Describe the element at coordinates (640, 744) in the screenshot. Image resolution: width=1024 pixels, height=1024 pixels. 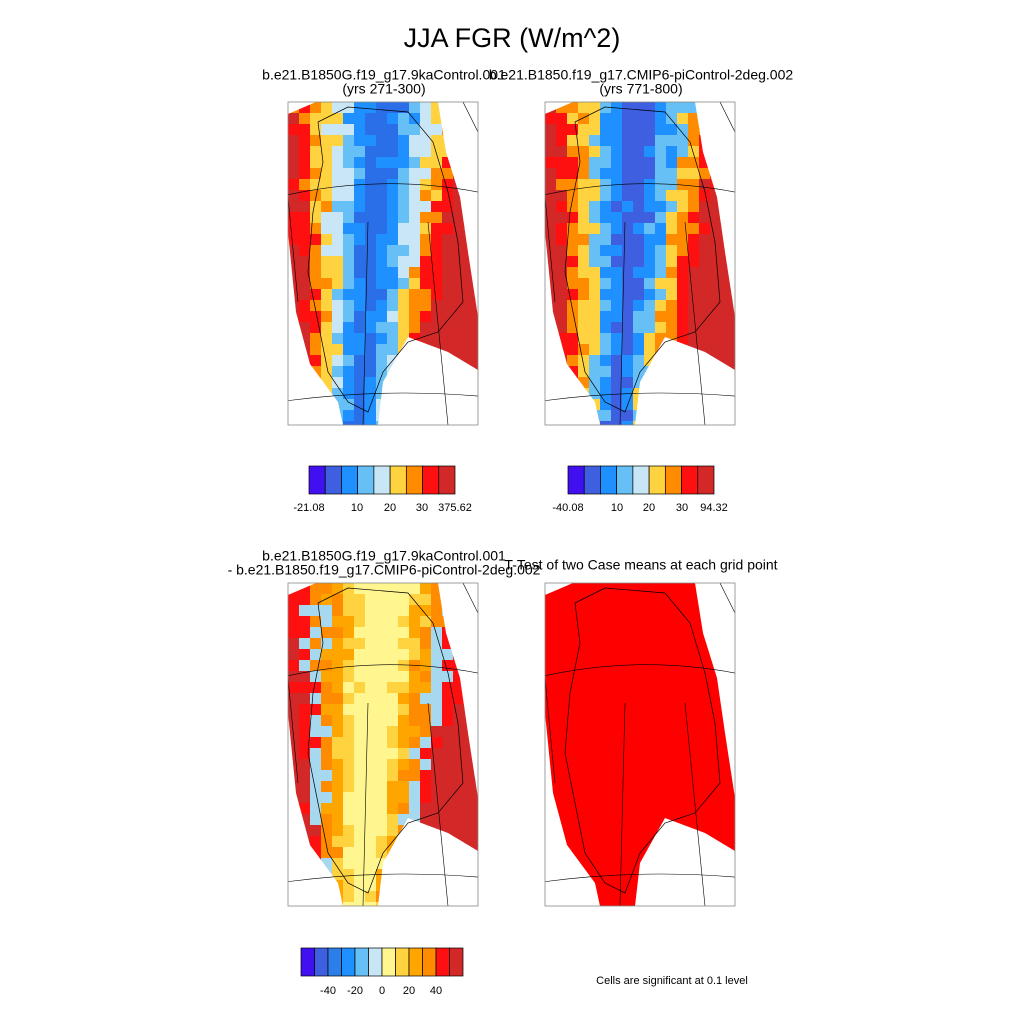
I see `panel-frame` at that location.